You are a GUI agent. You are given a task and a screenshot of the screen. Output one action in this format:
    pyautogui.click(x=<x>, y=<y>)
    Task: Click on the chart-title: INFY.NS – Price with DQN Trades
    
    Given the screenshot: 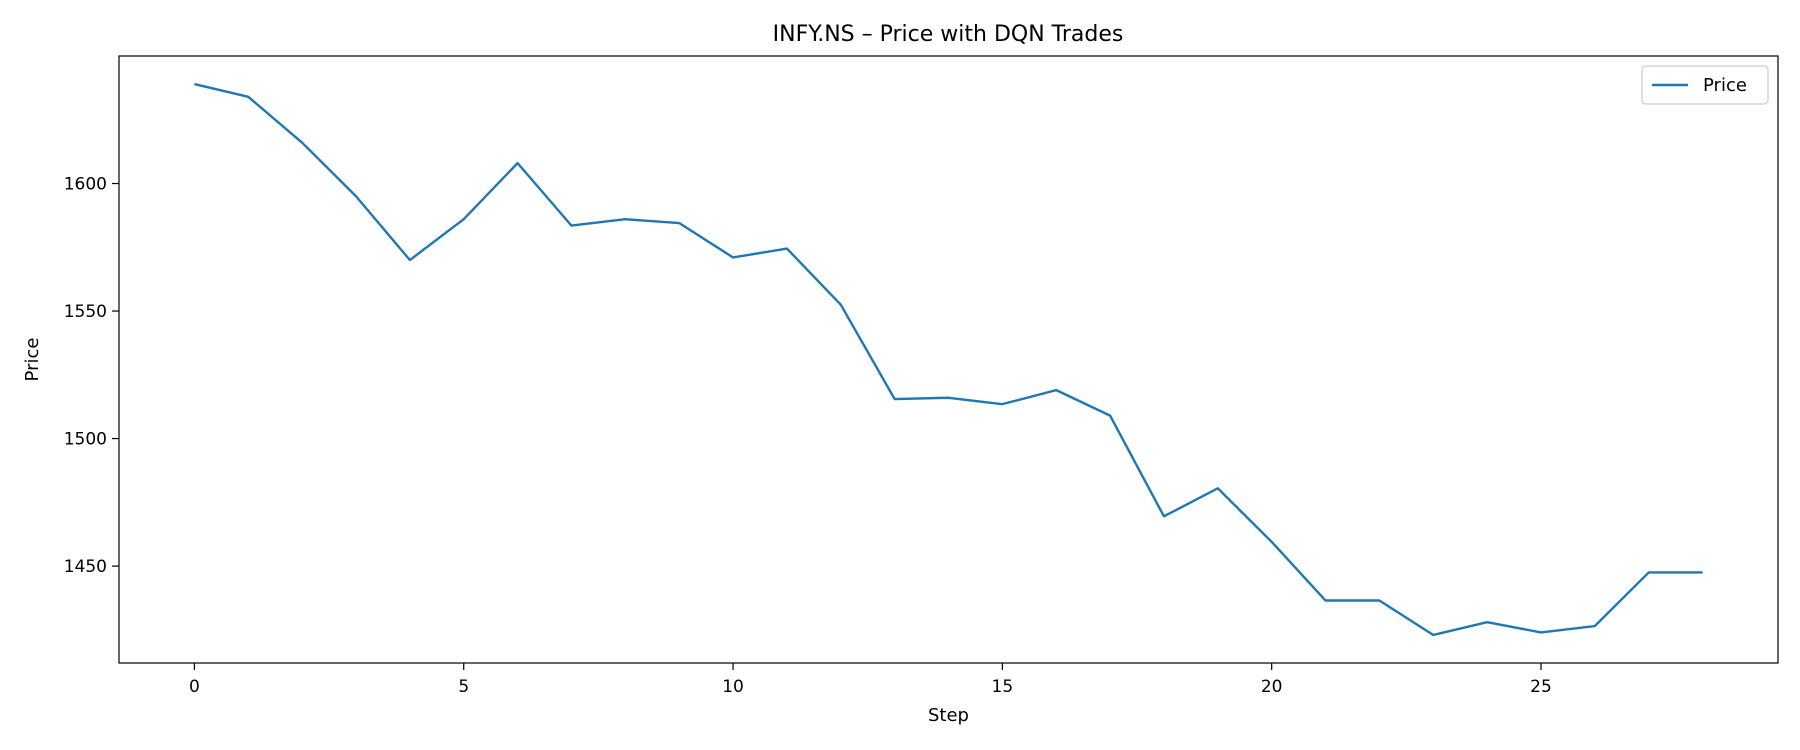 What is the action you would take?
    pyautogui.click(x=948, y=34)
    